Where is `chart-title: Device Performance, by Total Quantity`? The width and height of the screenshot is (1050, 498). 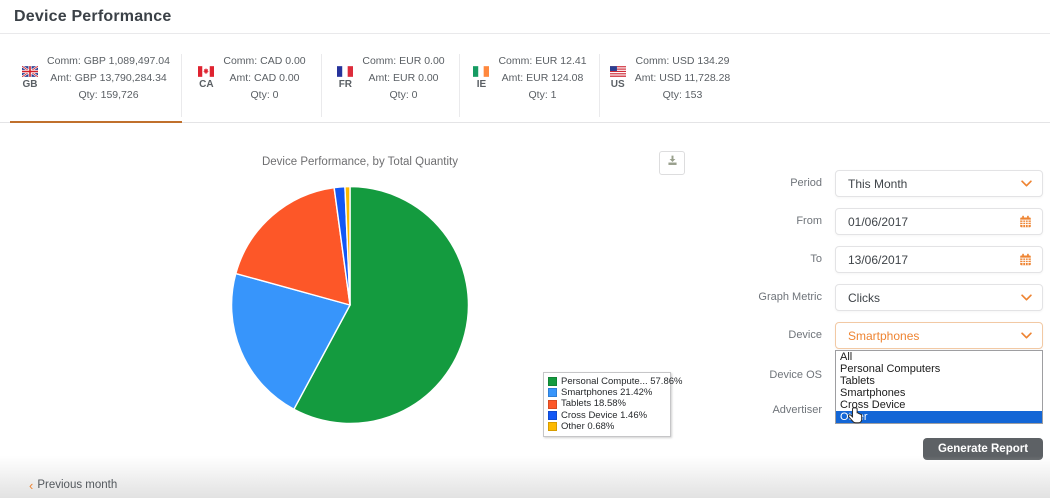 chart-title: Device Performance, by Total Quantity is located at coordinates (360, 162).